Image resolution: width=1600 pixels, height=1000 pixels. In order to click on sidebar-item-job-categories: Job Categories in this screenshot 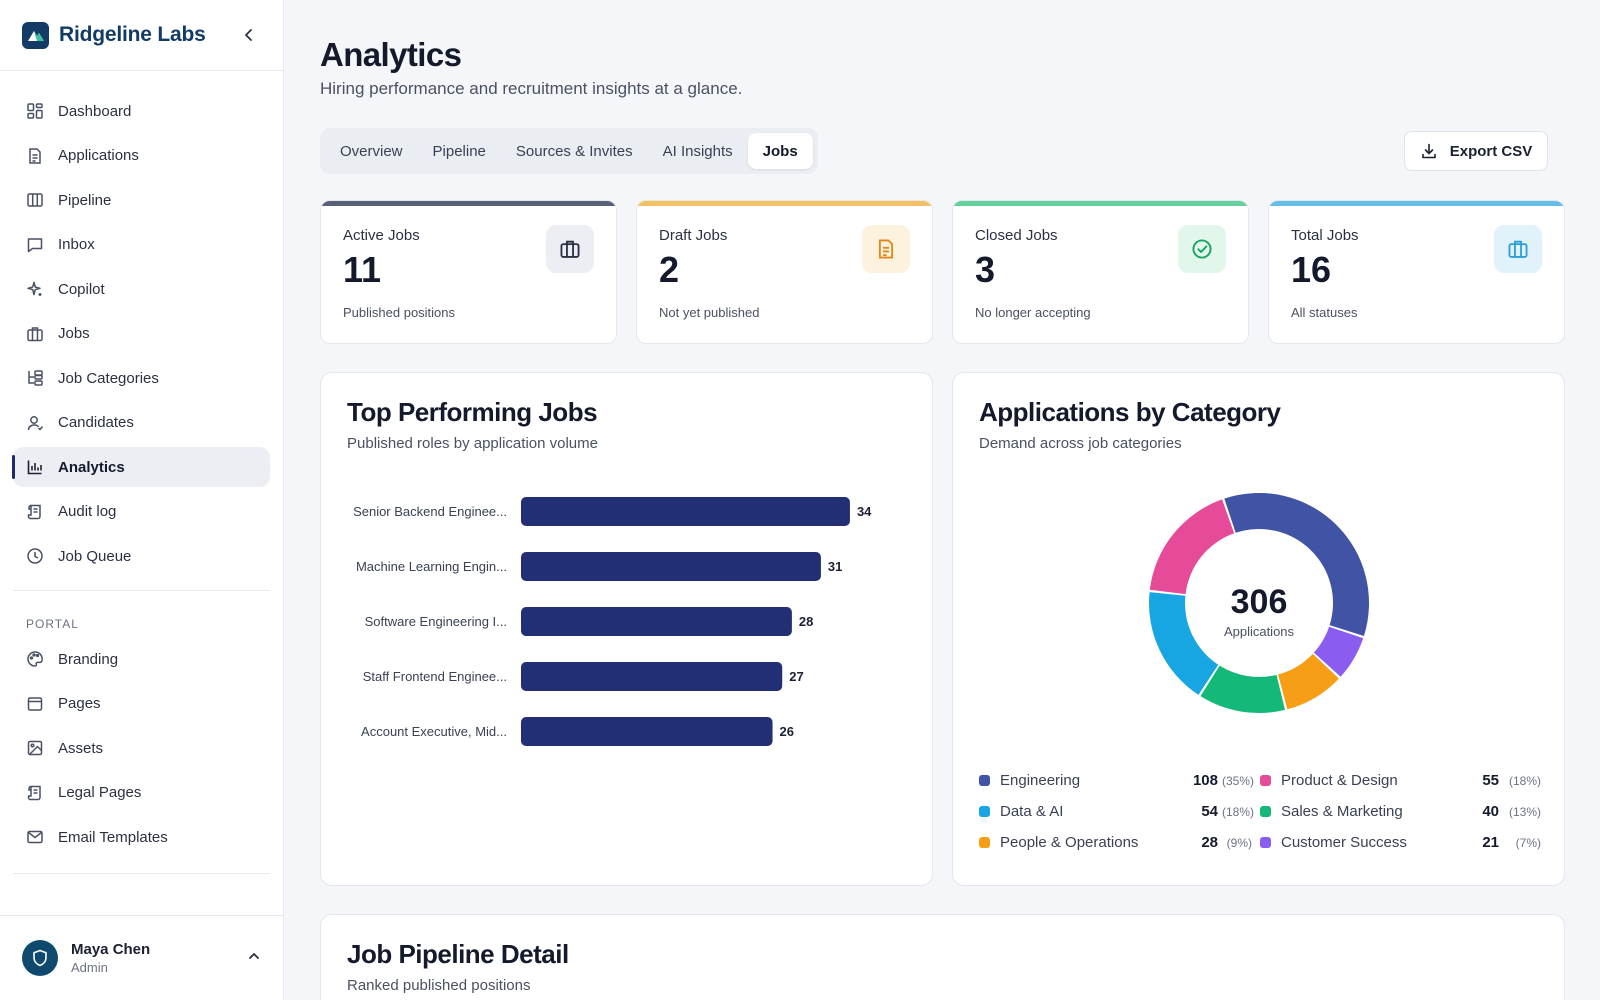, I will do `click(141, 378)`.